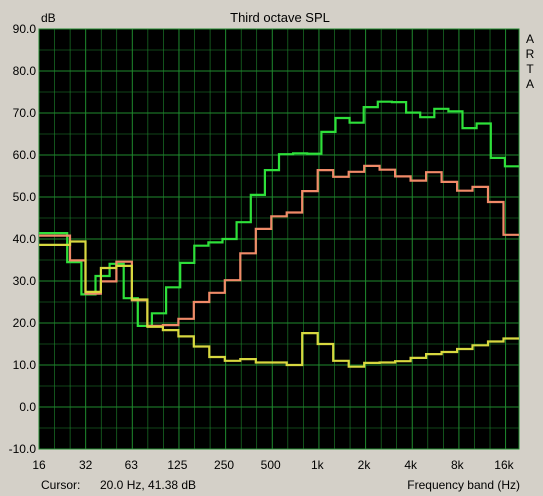  Describe the element at coordinates (23, 449) in the screenshot. I see `y-tick-label: -10.0` at that location.